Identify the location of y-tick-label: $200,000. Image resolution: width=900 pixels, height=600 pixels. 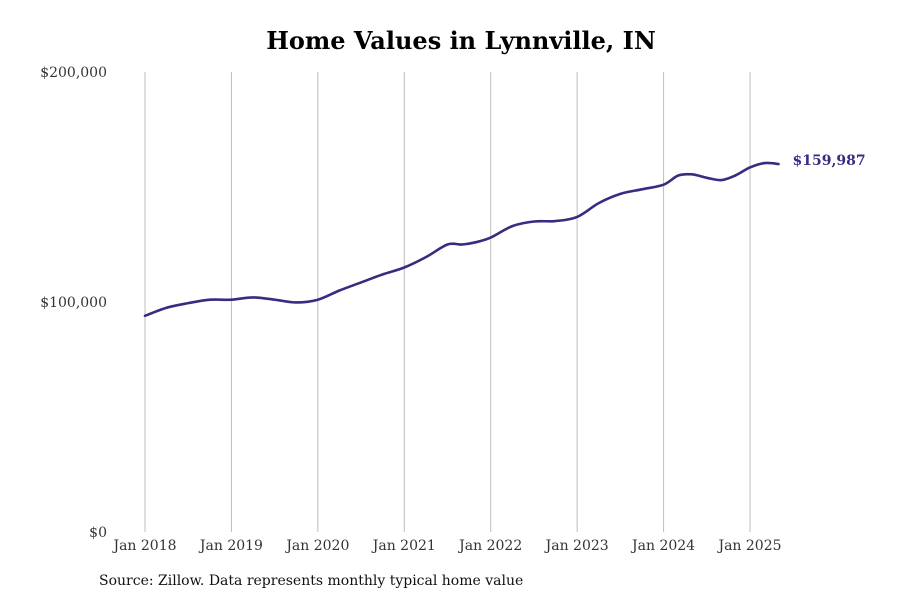
(73, 73).